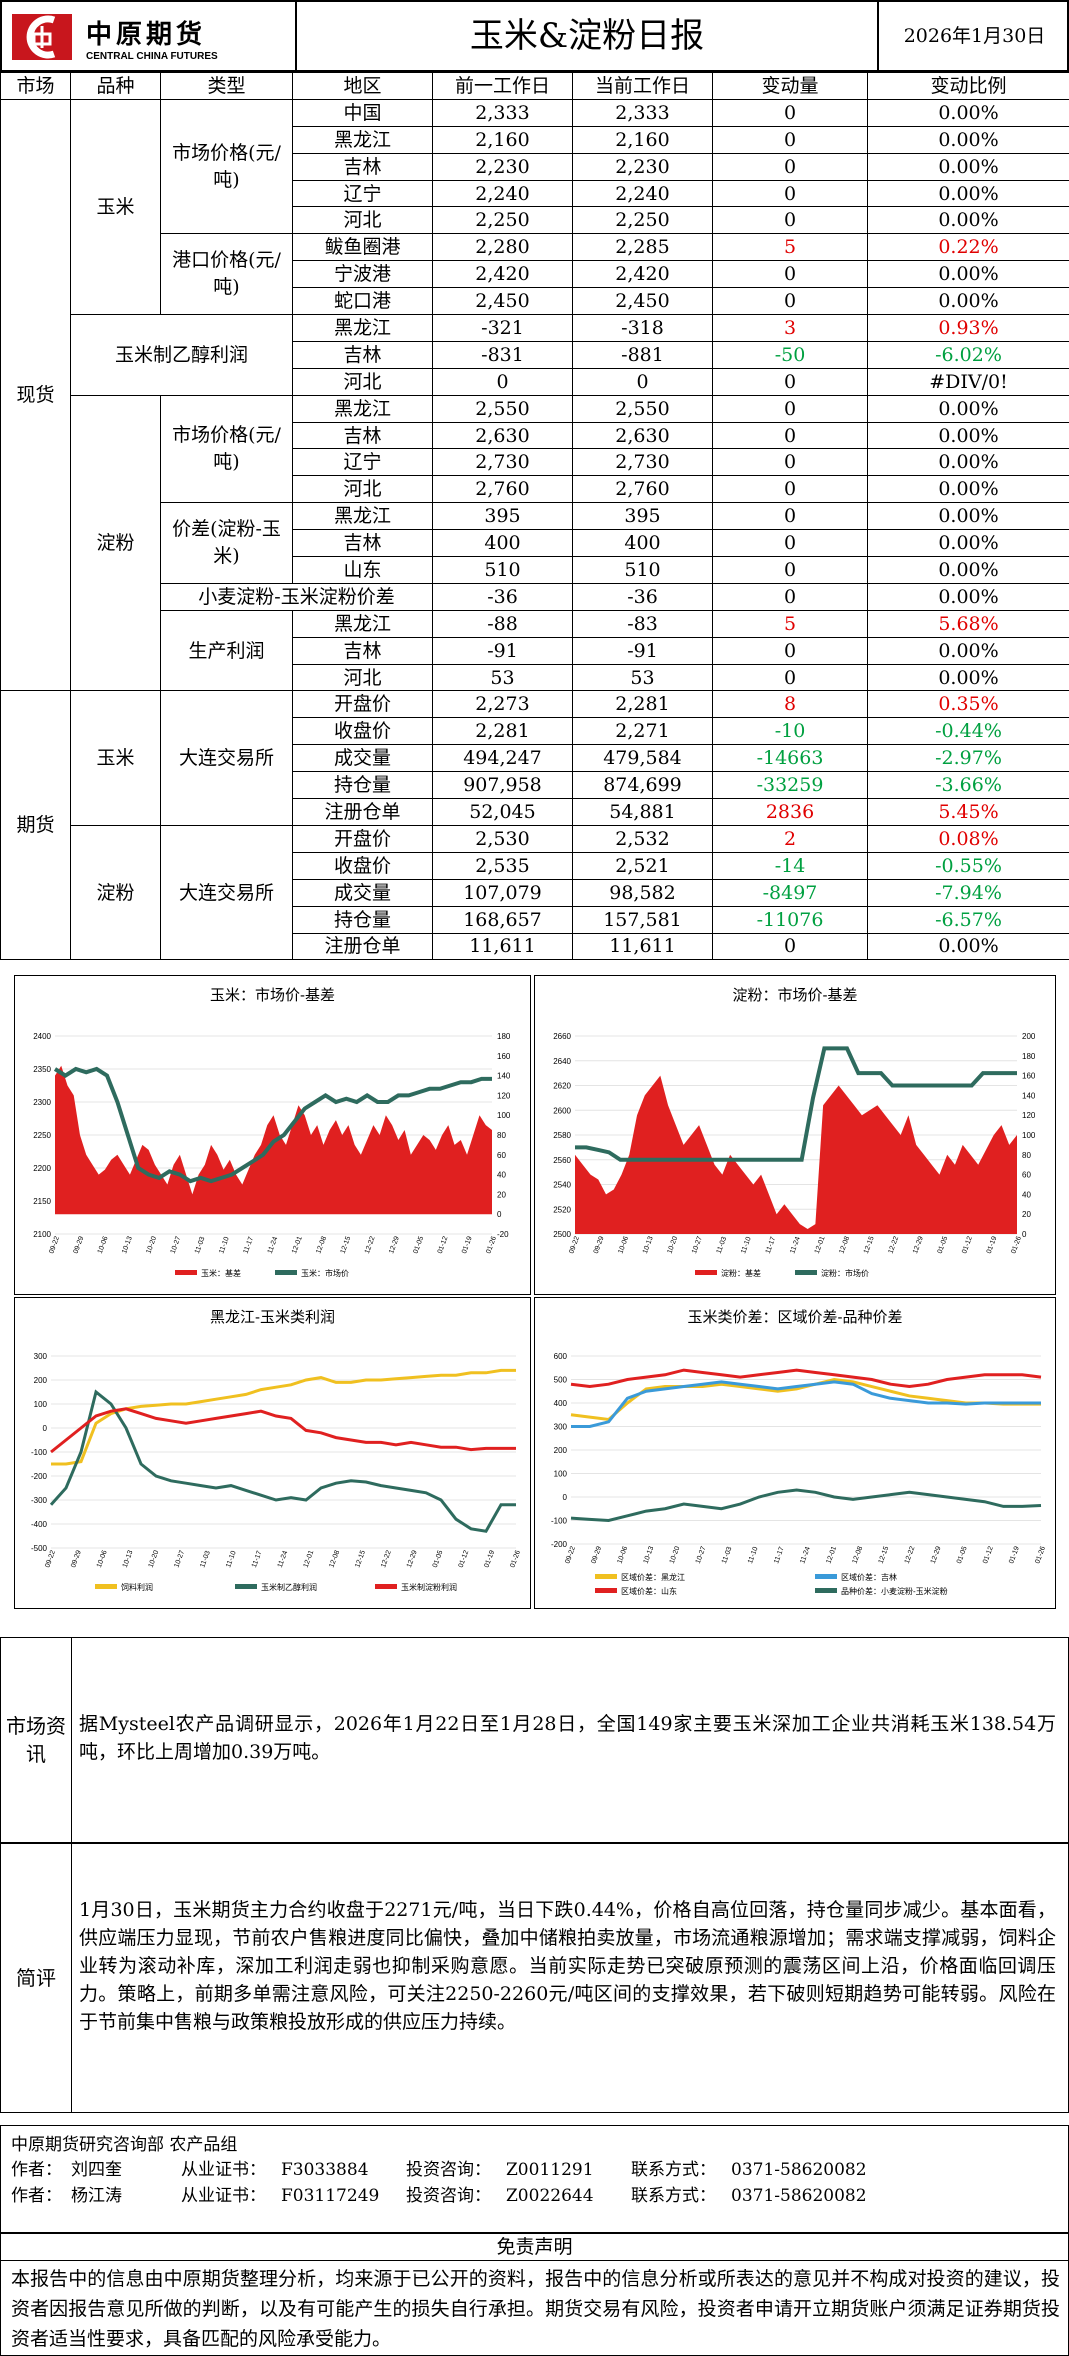 This screenshot has width=1069, height=2356. Describe the element at coordinates (642, 274) in the screenshot. I see `current-value: 2,420` at that location.